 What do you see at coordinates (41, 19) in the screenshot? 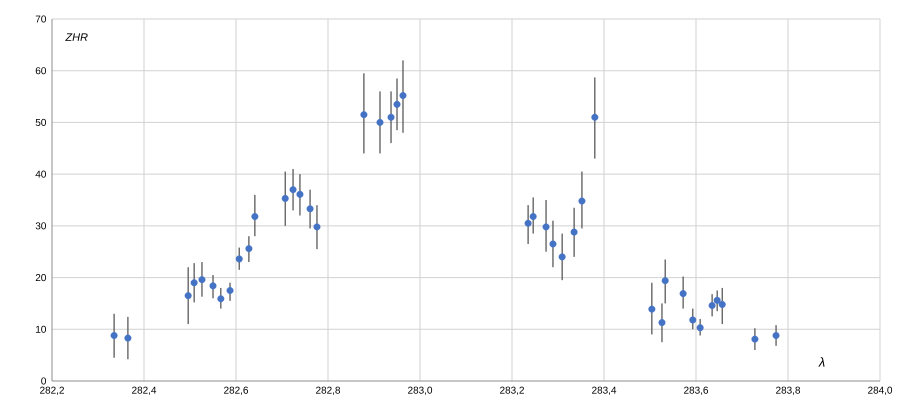
I see `y-tick-label: 70` at bounding box center [41, 19].